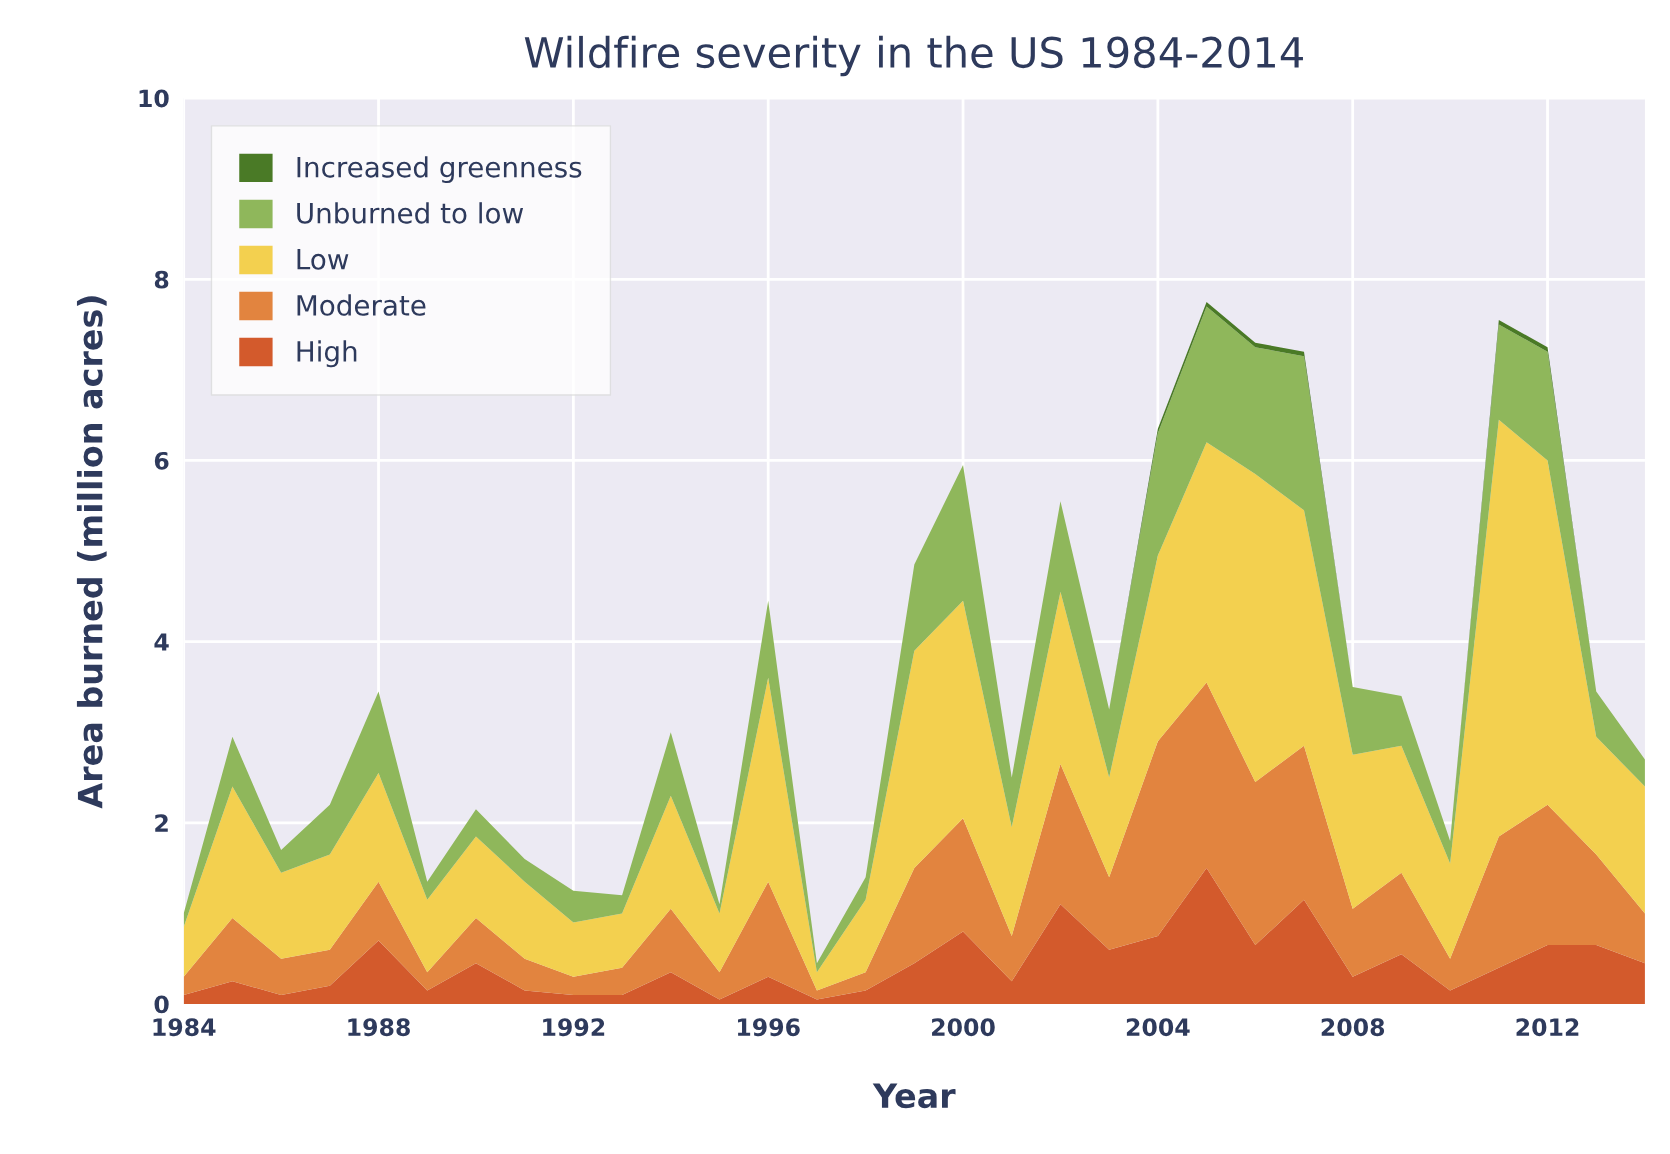  I want to click on x-tick-label: 1992, so click(574, 1027).